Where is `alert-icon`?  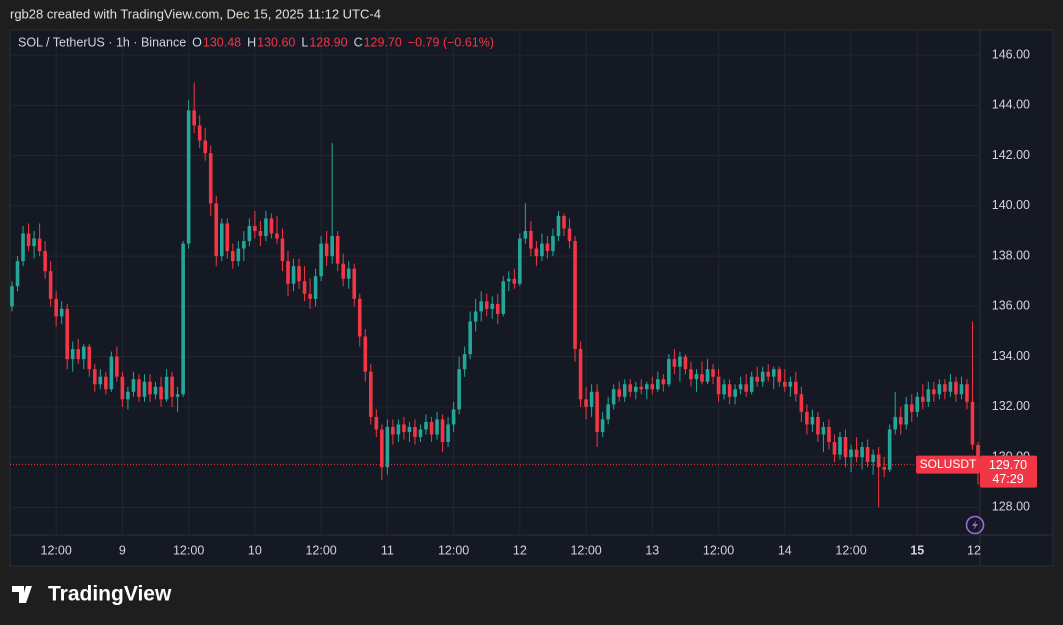
alert-icon is located at coordinates (975, 525).